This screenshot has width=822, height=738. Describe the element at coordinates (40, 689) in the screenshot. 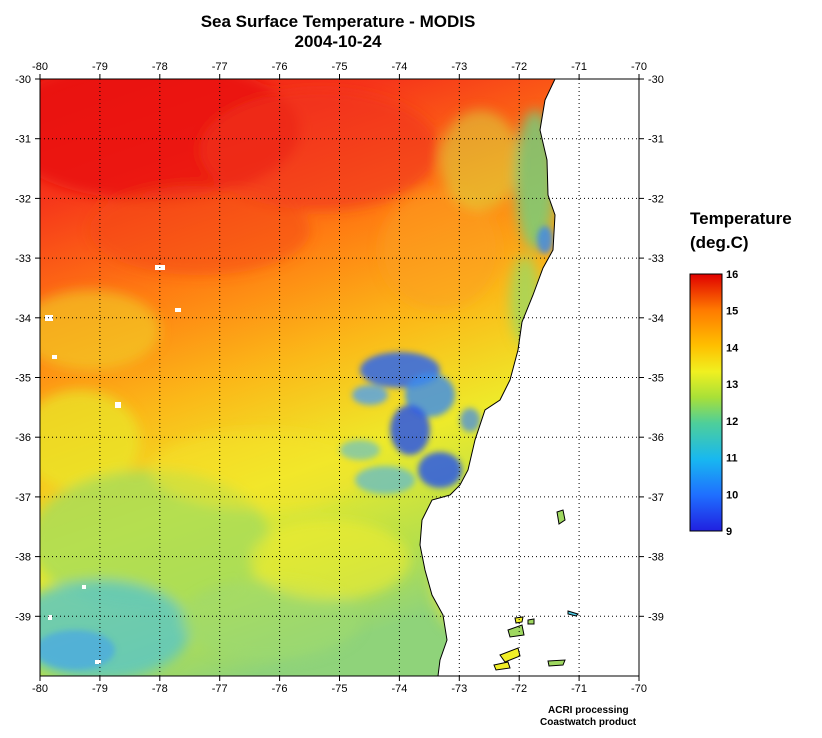

I see `lon-label-bottom: -80` at that location.